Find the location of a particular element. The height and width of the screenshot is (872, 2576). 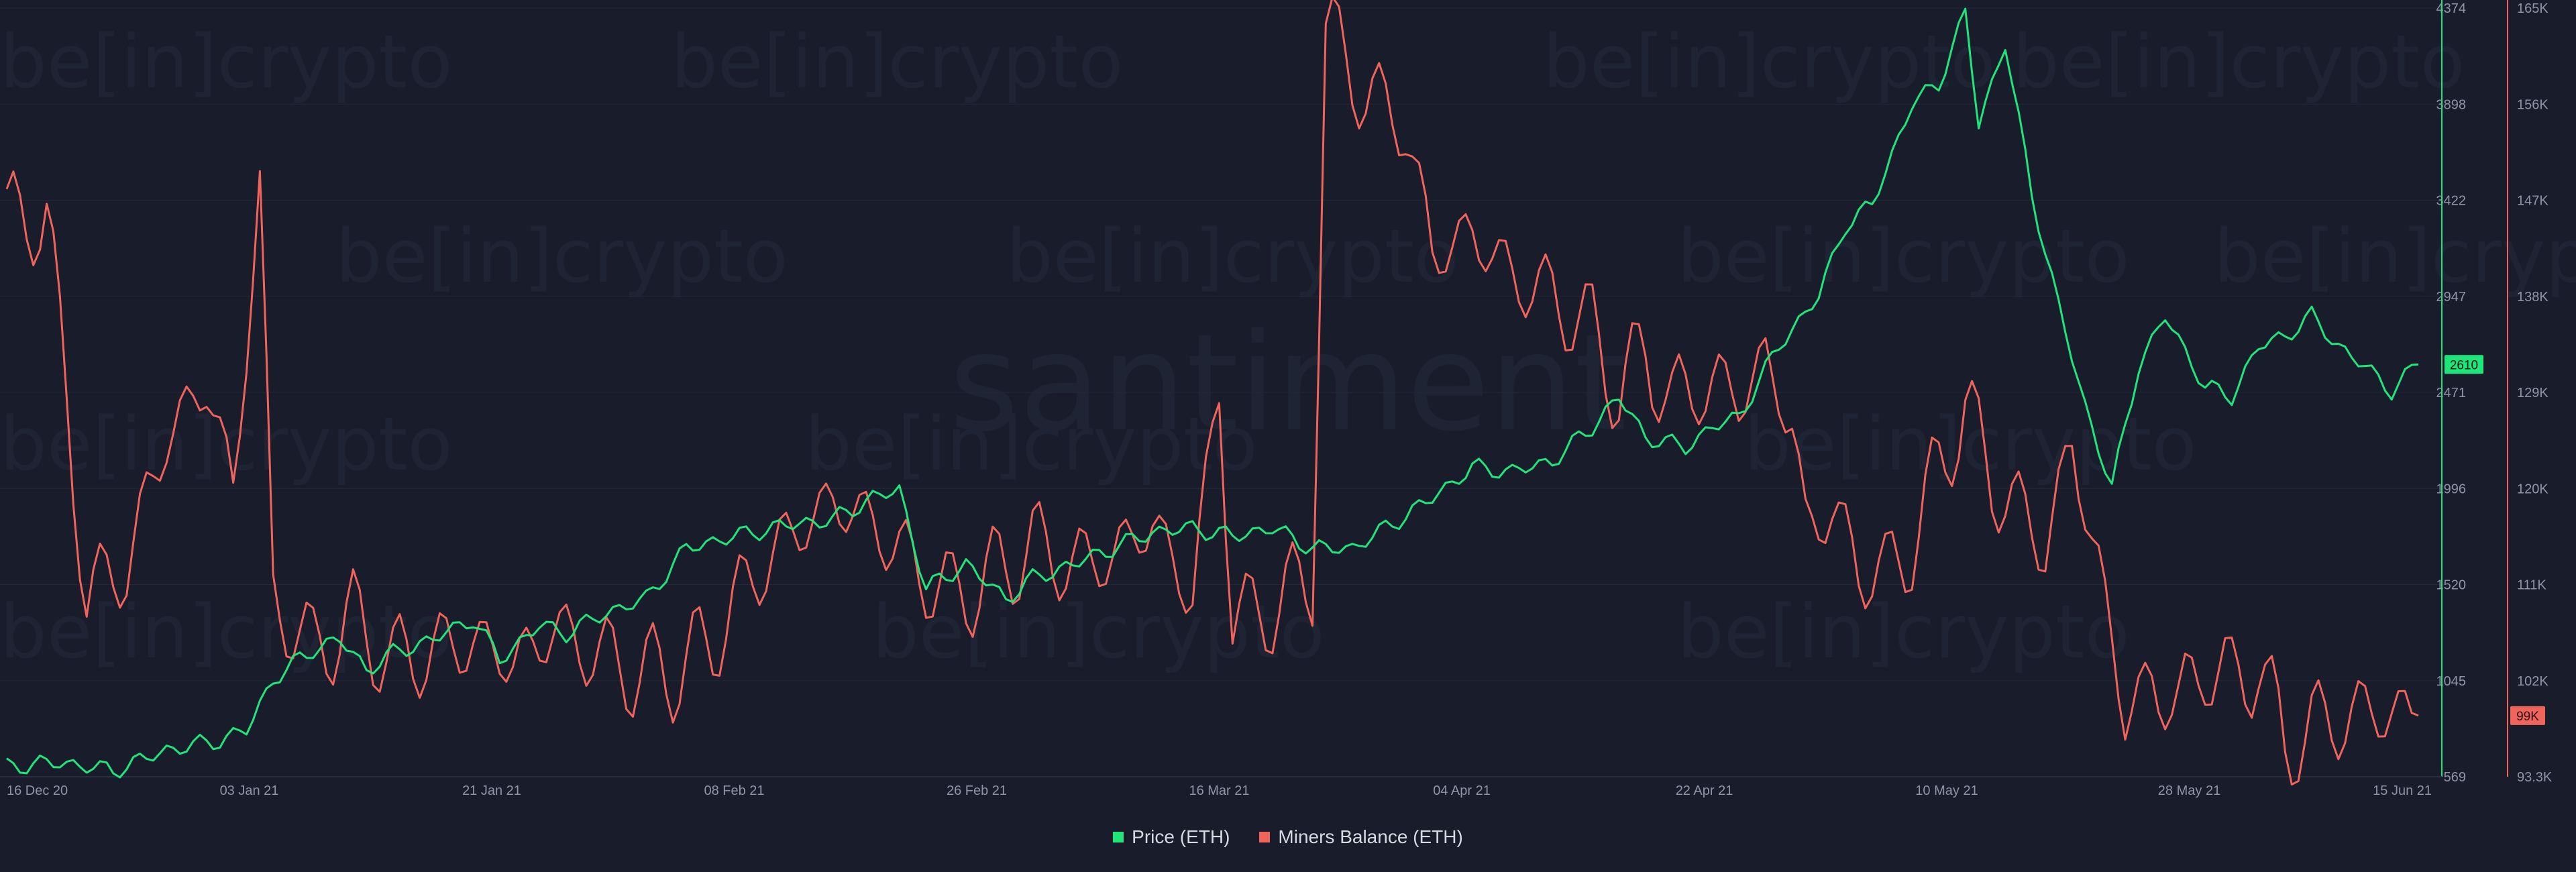

x-tick-label: 08 Feb 21 is located at coordinates (734, 790).